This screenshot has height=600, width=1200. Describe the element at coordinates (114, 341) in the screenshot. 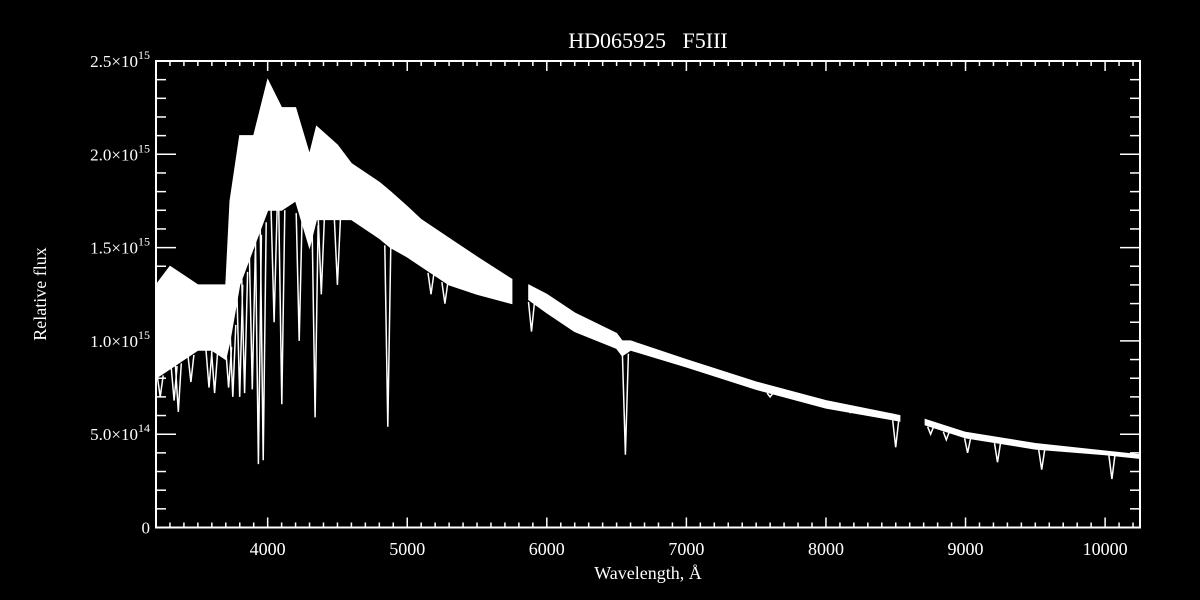

I see `y-tick-mantissa: 1.0×10` at that location.